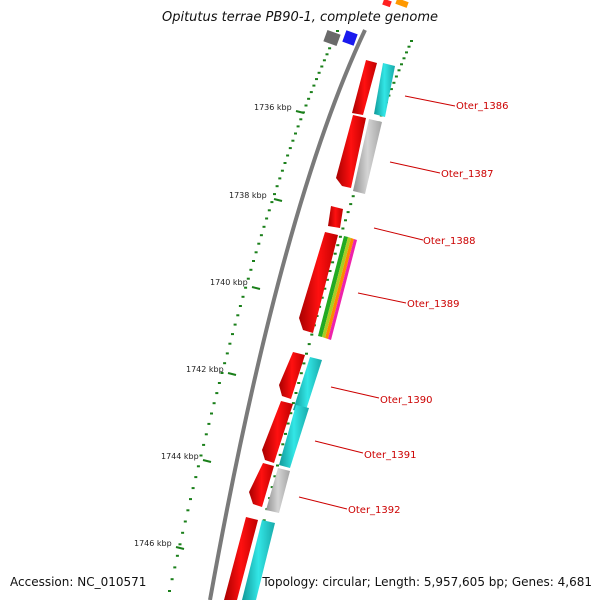 The image size is (600, 600). What do you see at coordinates (467, 174) in the screenshot?
I see `gene-label-oter-1387: Oter_1387` at bounding box center [467, 174].